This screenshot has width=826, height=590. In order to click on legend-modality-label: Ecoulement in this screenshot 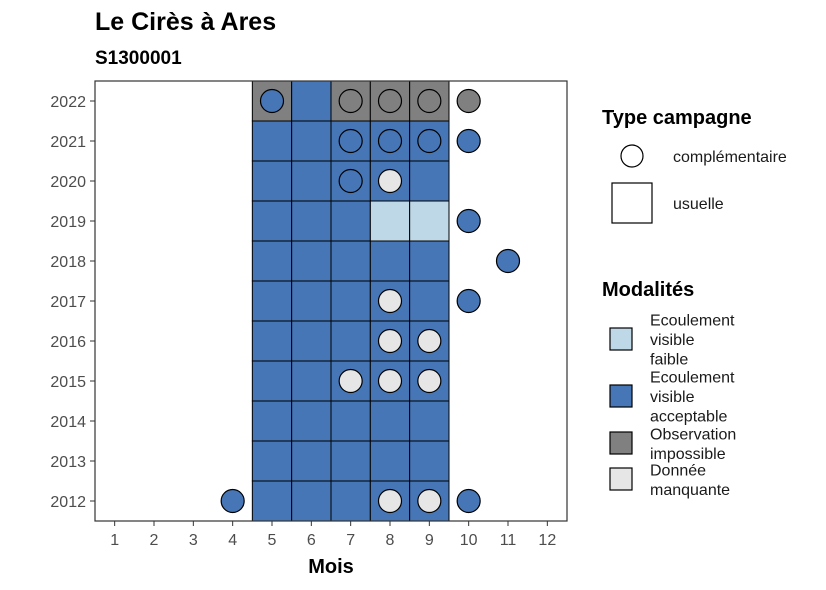, I will do `click(692, 321)`.